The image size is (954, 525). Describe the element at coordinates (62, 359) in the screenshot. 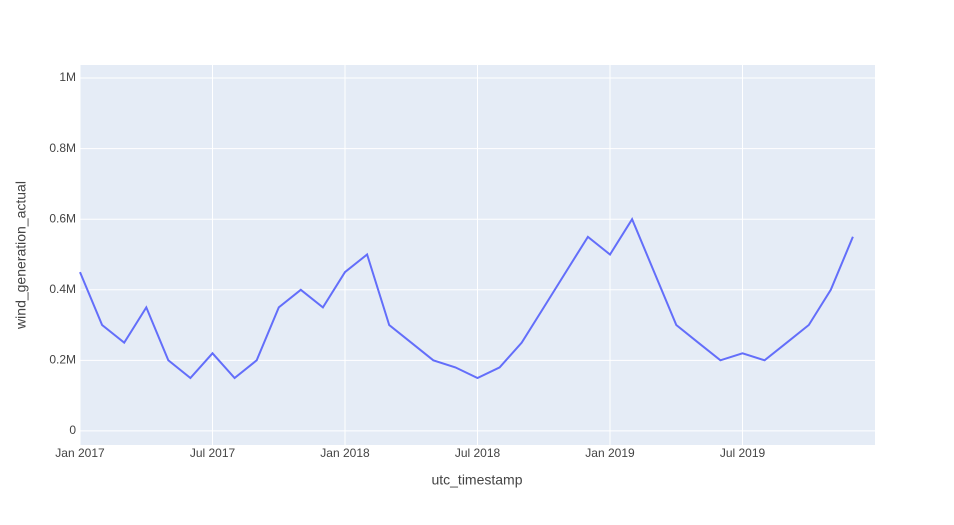

I see `y-tick-label: 0.2M` at that location.